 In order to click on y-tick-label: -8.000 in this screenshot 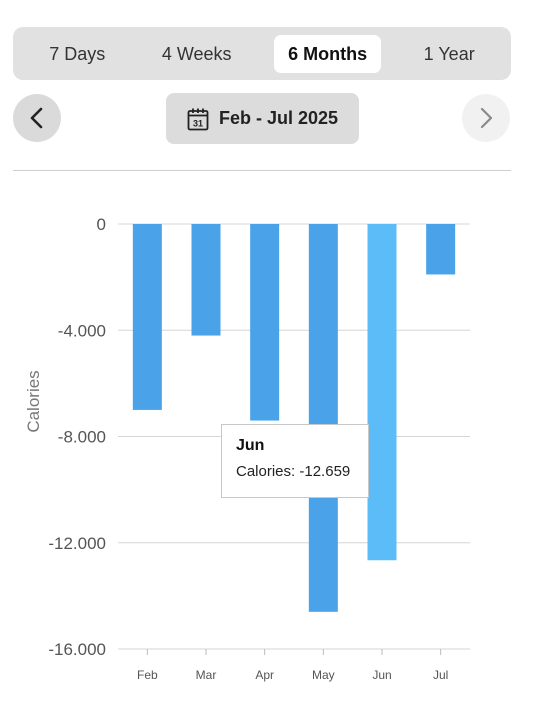, I will do `click(82, 437)`.